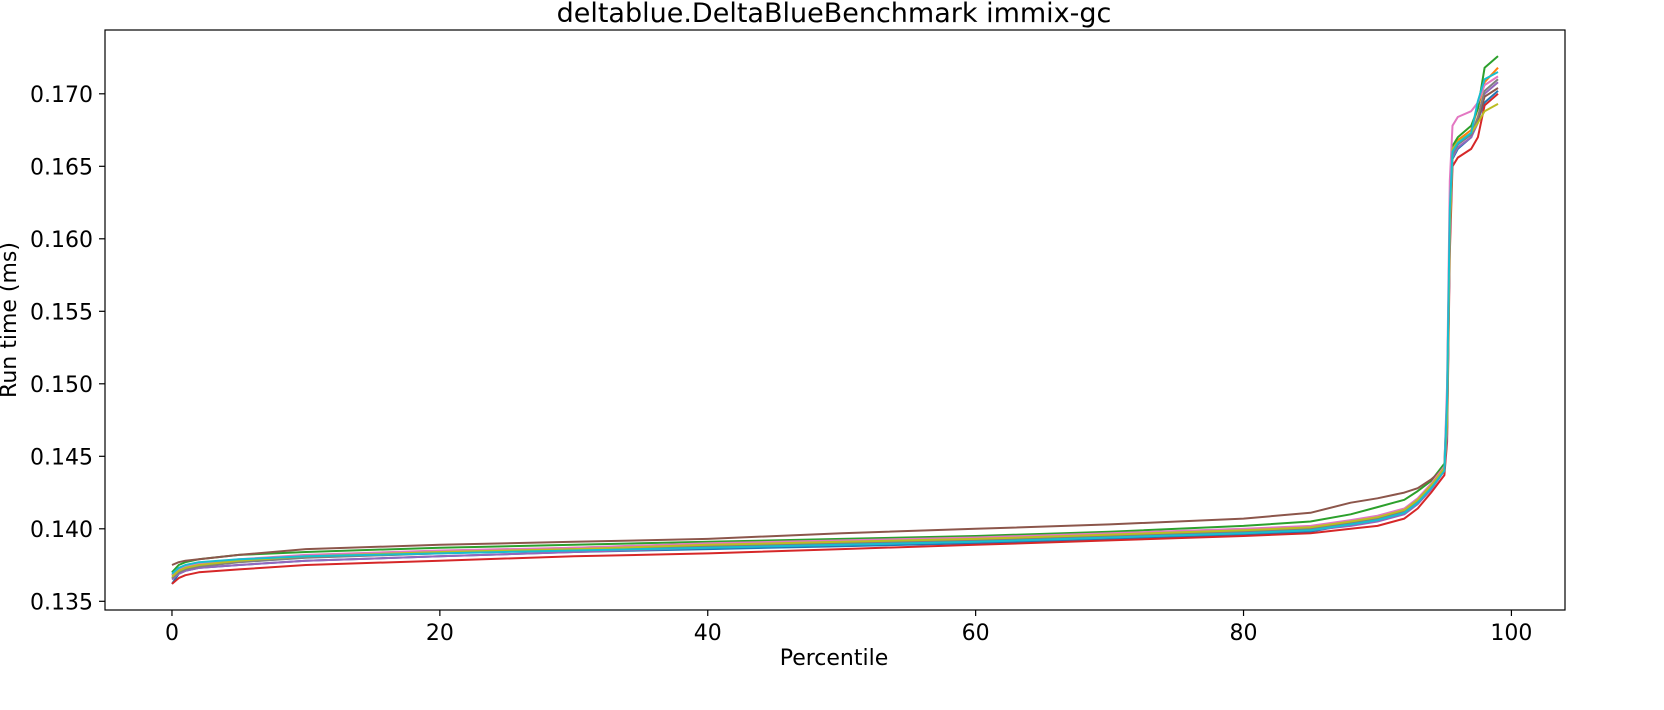 This screenshot has height=710, width=1664. What do you see at coordinates (976, 633) in the screenshot?
I see `x-tick-label: 60` at bounding box center [976, 633].